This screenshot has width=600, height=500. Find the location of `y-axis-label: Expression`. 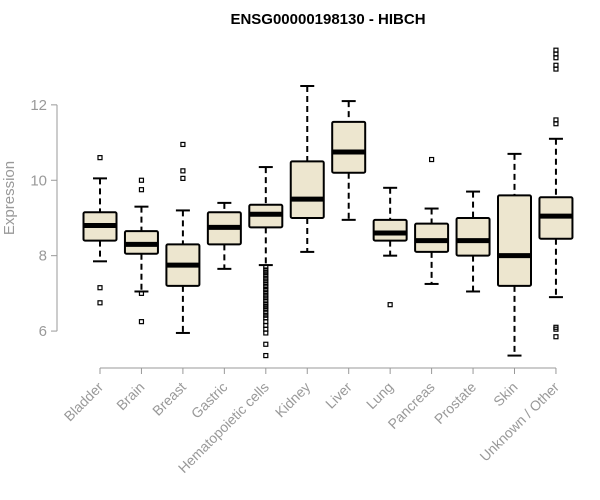

y-axis-label: Expression is located at coordinates (9, 198).